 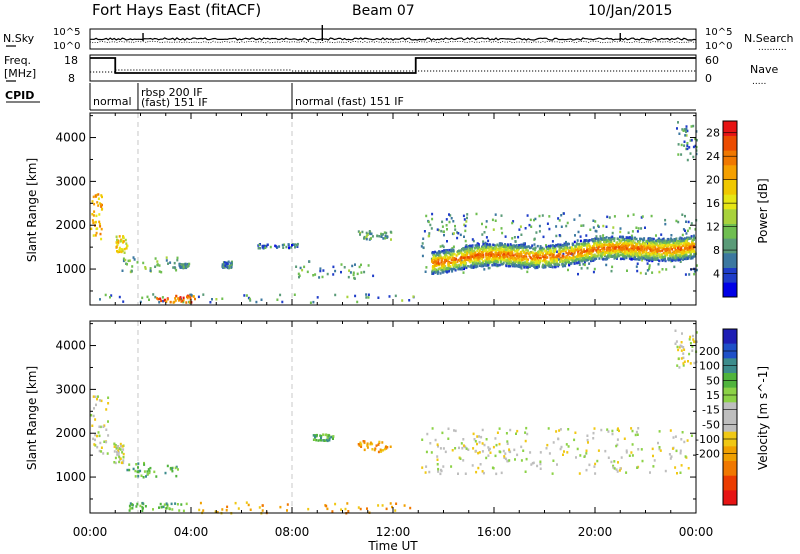 I want to click on nave-tick-high: 60, so click(x=712, y=60).